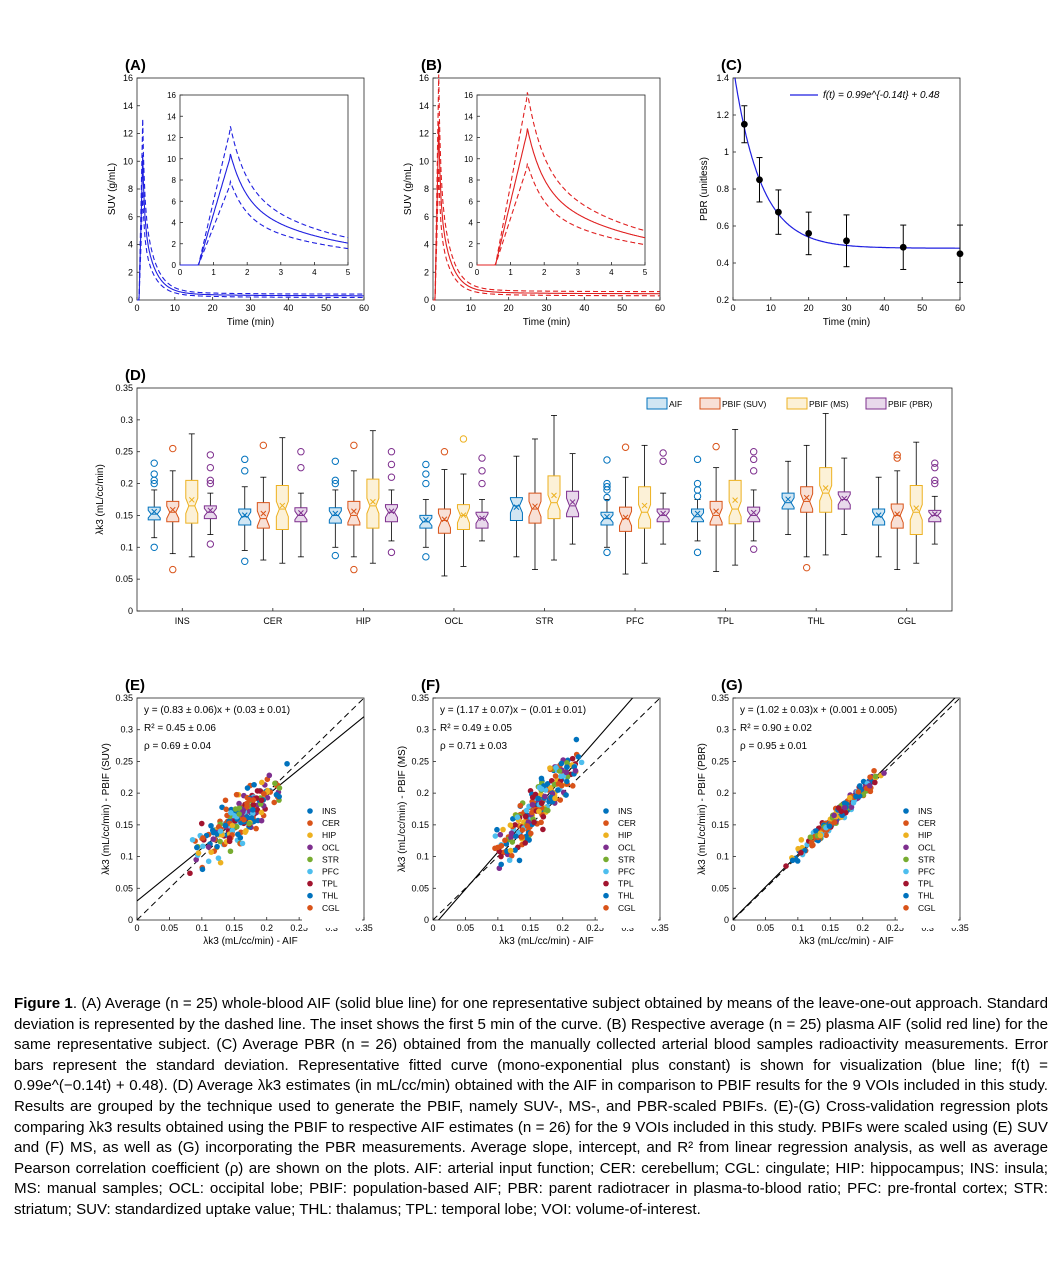 The height and width of the screenshot is (1280, 1060). What do you see at coordinates (926, 872) in the screenshot?
I see `panel-g-legend-label: PFC` at bounding box center [926, 872].